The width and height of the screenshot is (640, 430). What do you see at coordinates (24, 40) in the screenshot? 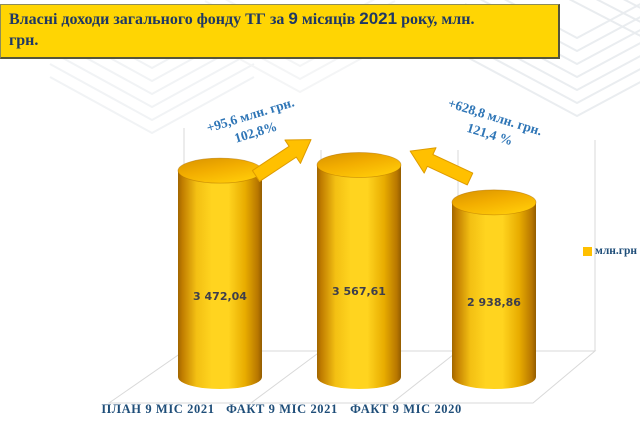
I see `title-text-line2: грн.` at bounding box center [24, 40].